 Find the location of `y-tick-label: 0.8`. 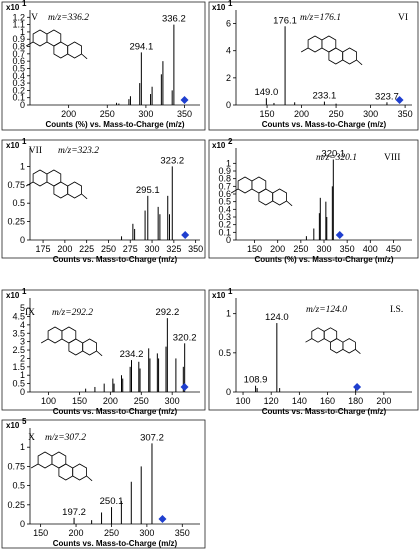

y-tick-label: 0.8 is located at coordinates (224, 179).